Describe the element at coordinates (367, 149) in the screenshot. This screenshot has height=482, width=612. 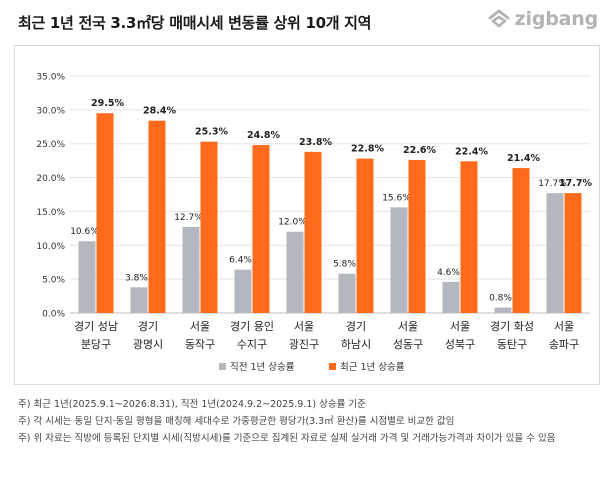
I see `data-label-recent: 22.8%` at that location.